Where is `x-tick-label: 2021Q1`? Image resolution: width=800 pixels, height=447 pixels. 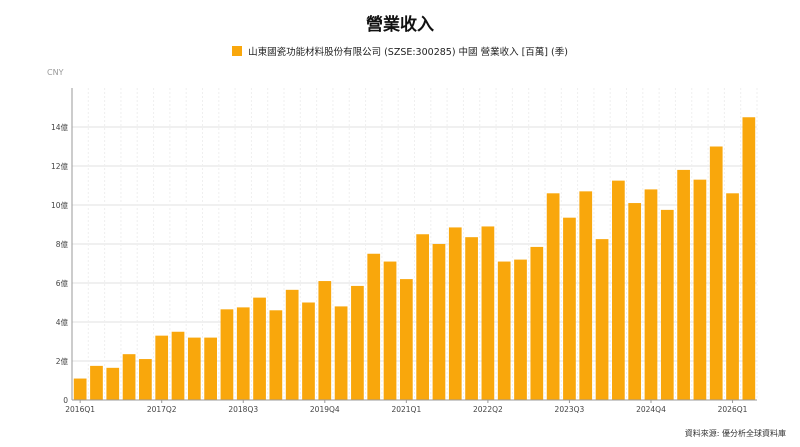
x-tick-label: 2021Q1 is located at coordinates (406, 409).